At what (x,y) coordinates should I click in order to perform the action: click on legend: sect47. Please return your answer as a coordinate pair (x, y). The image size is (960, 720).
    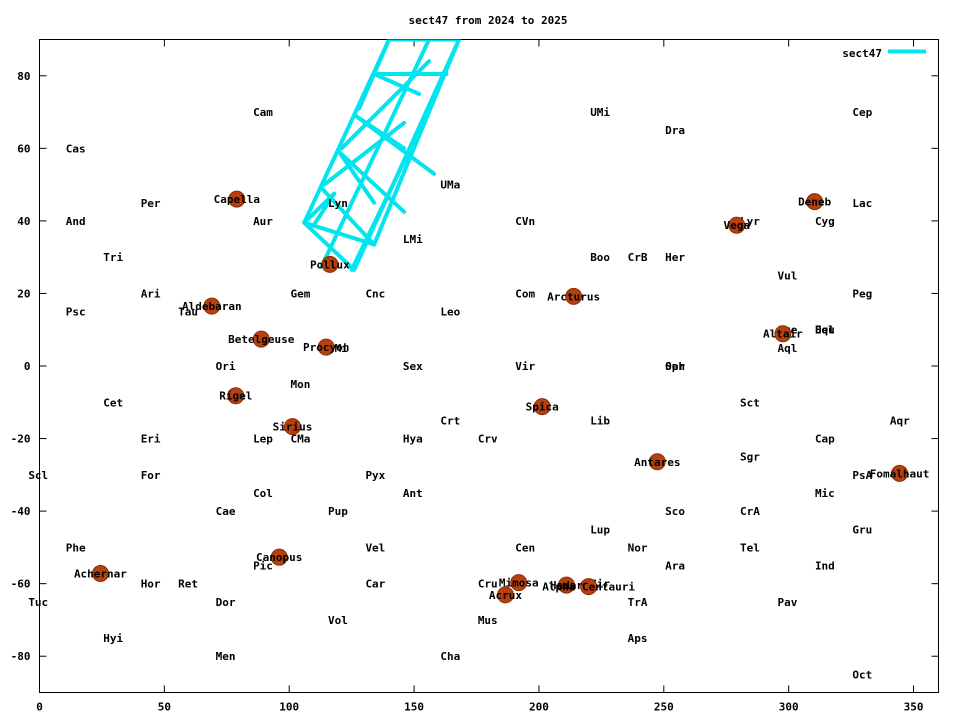
    Looking at the image, I should click on (884, 53).